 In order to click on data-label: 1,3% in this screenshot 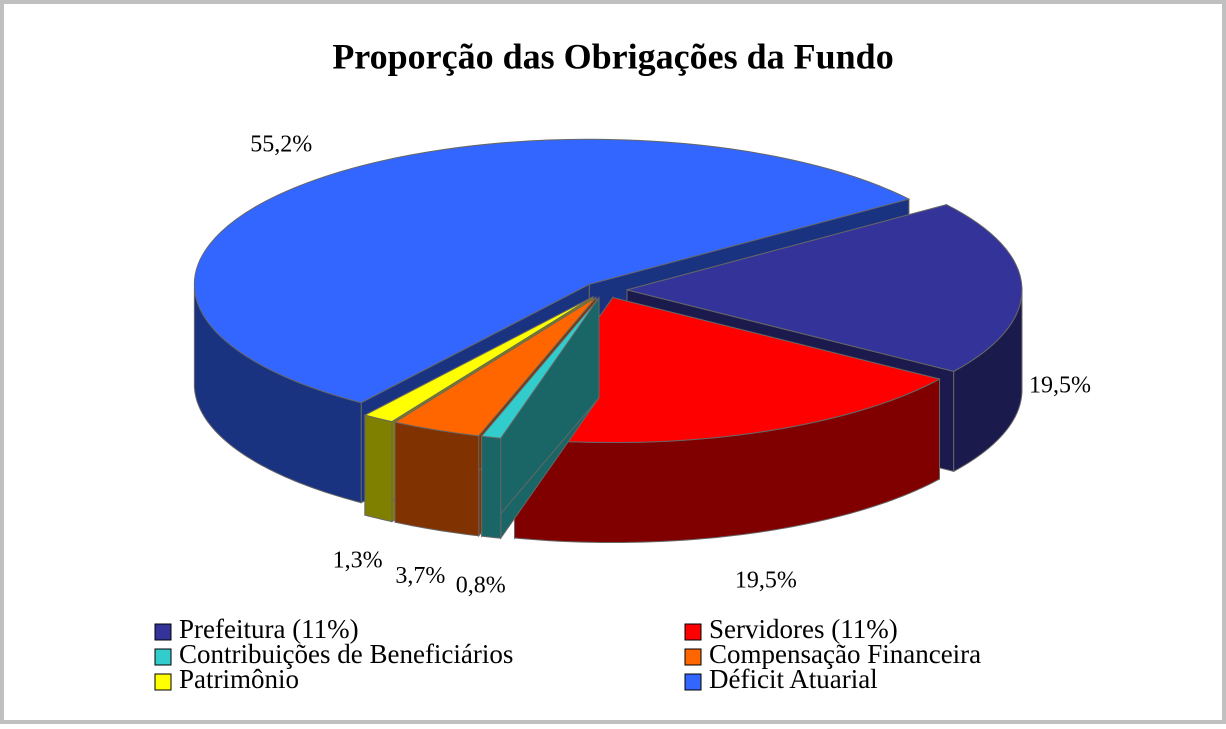, I will do `click(358, 561)`.